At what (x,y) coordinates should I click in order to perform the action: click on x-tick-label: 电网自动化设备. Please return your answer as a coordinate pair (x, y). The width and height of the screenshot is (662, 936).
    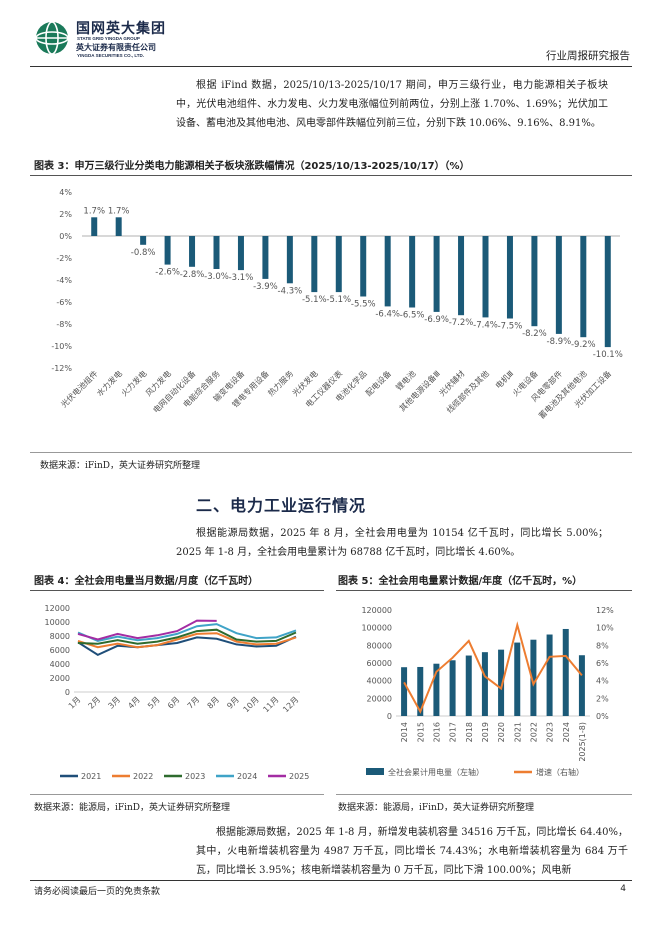
    Looking at the image, I should click on (174, 391).